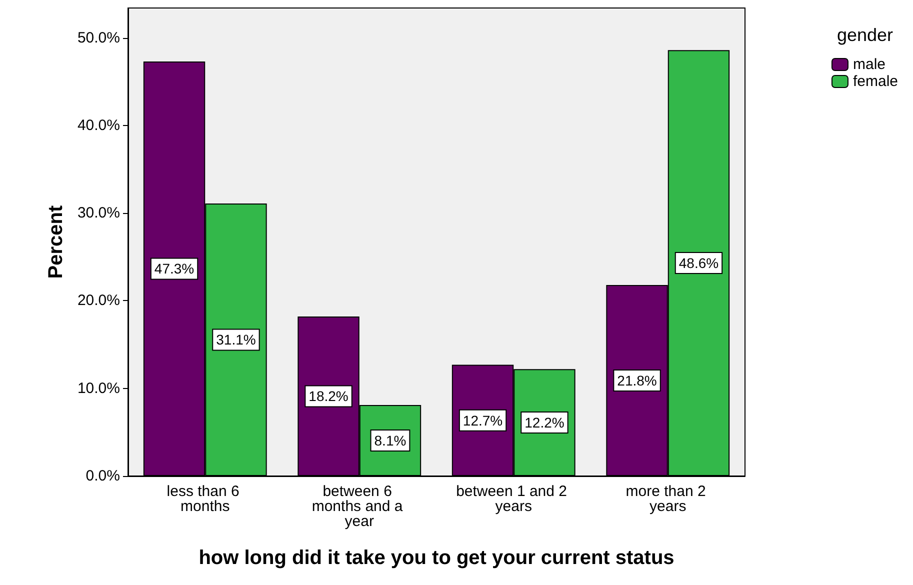 Image resolution: width=913 pixels, height=585 pixels. I want to click on data-label: 31.1%, so click(236, 340).